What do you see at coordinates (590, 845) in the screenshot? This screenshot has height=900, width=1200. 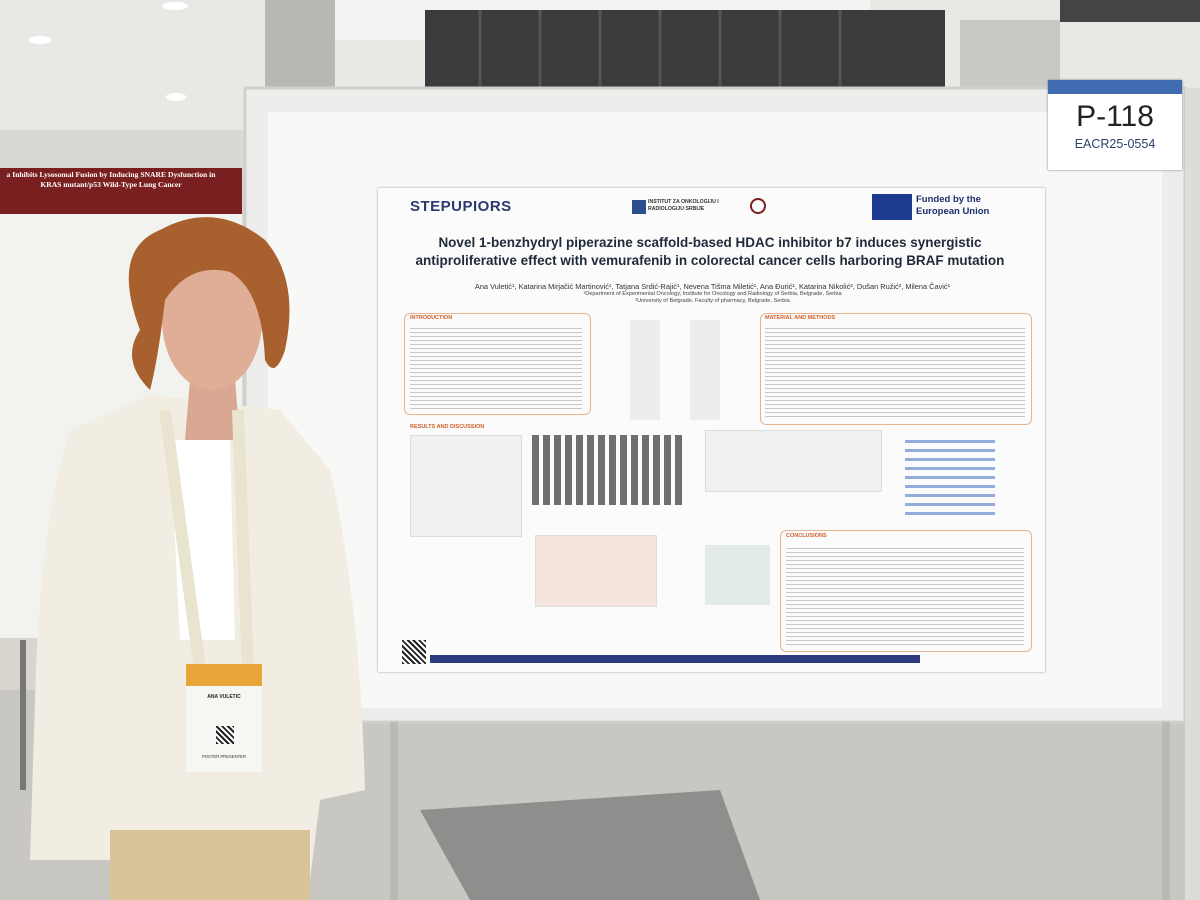 I see `floor-mat` at bounding box center [590, 845].